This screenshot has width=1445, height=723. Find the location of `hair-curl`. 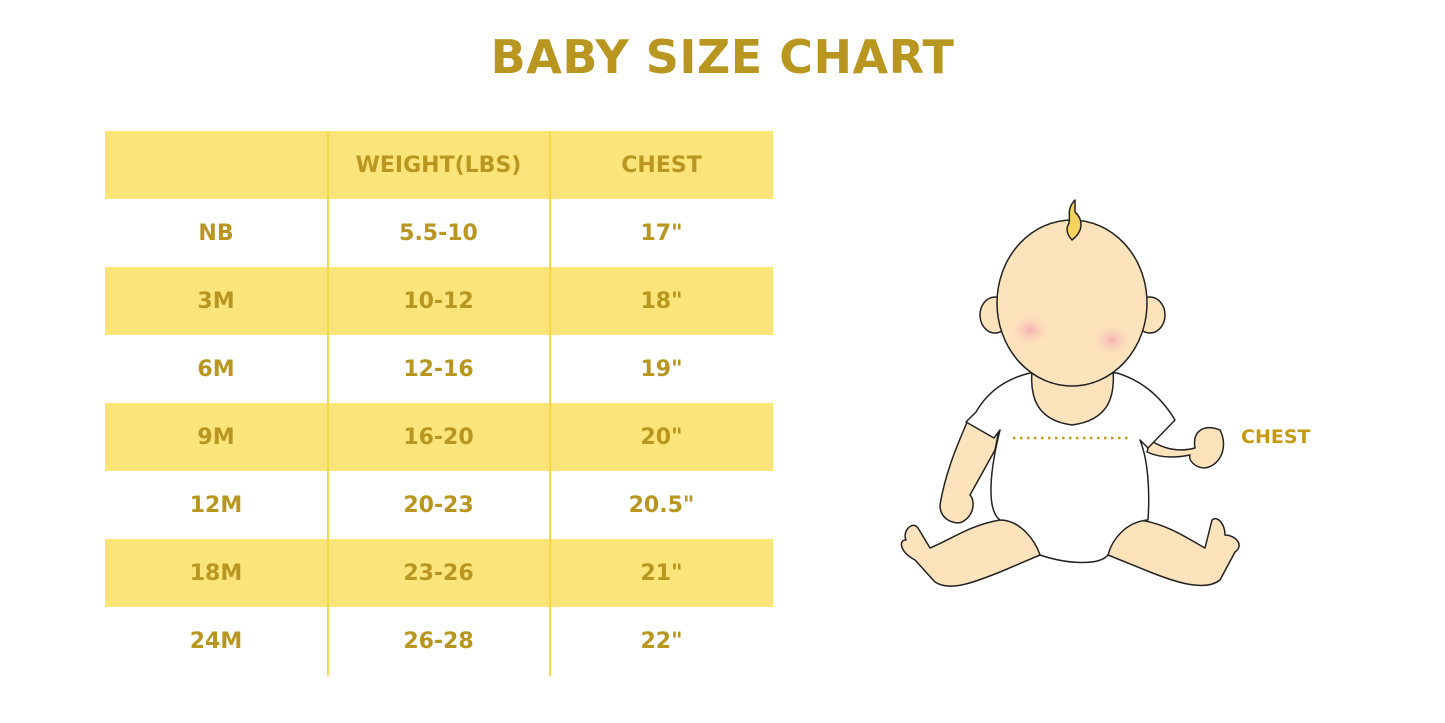

hair-curl is located at coordinates (1074, 220).